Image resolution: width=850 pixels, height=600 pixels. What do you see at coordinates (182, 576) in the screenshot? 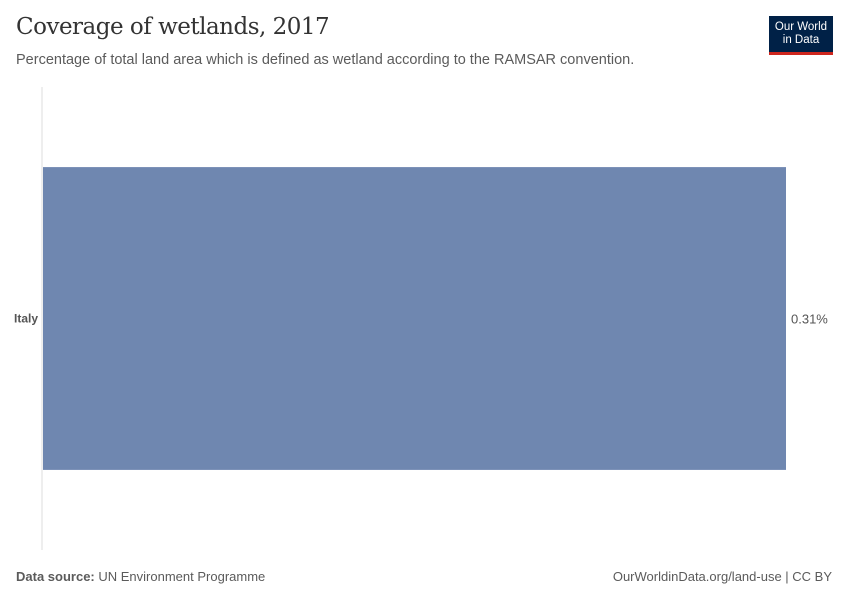
I see `data-source-value: UN Environment Programme` at bounding box center [182, 576].